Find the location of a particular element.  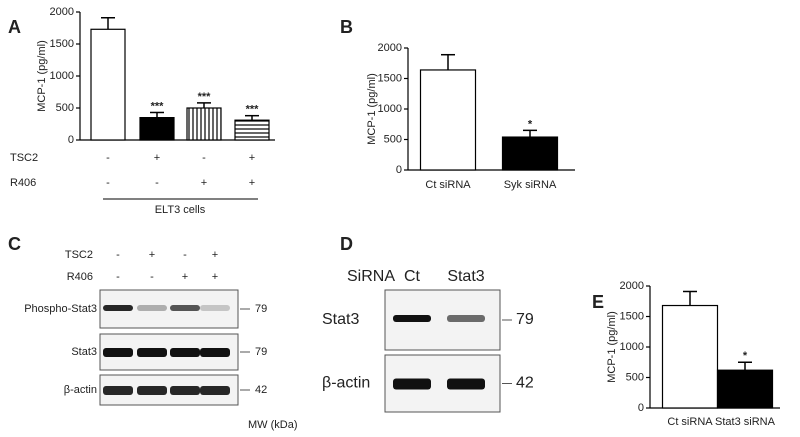

row-label: Phospho-Stat3 is located at coordinates (60, 309).